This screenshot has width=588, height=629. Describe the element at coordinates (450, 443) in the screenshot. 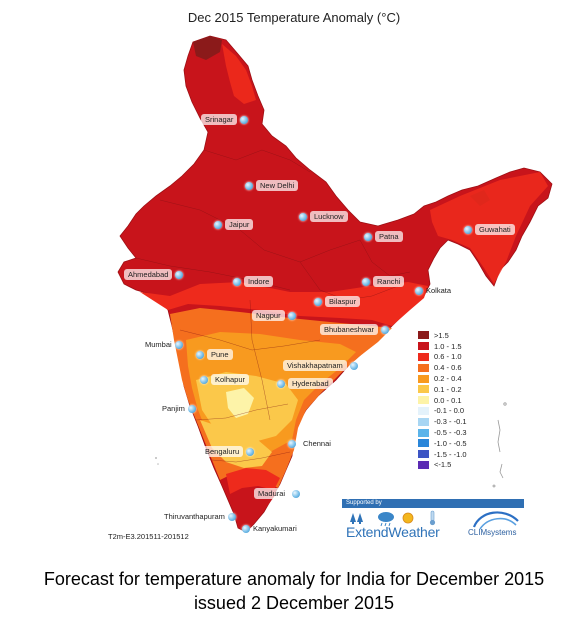

I see `legend-label: -1.0 - -0.5` at that location.